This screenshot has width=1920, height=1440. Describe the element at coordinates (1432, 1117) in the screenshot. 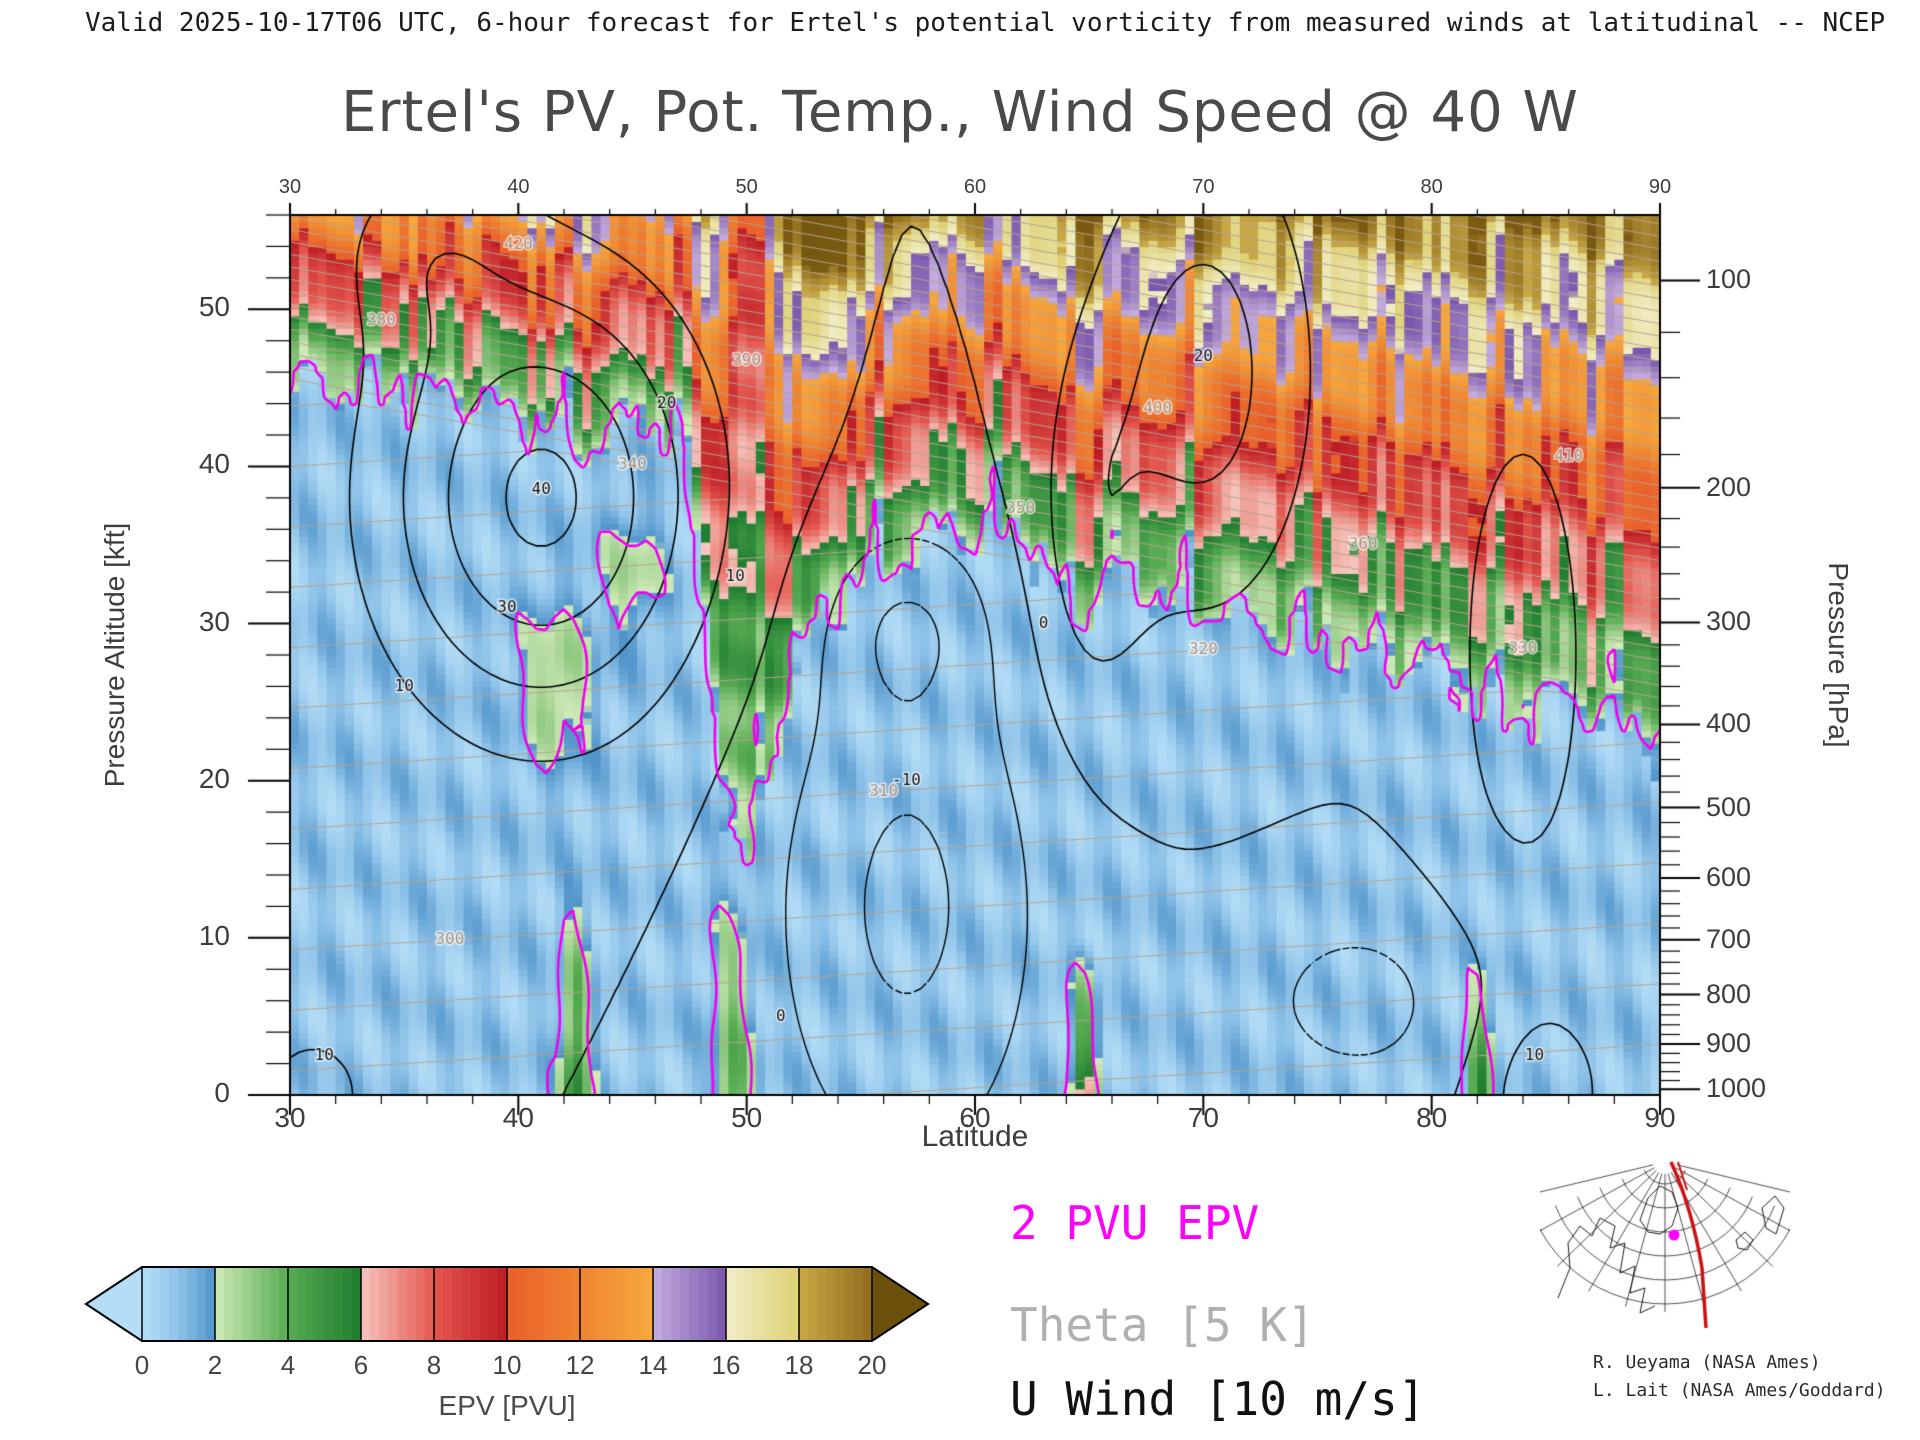

I see `x-tick-label: 80` at that location.